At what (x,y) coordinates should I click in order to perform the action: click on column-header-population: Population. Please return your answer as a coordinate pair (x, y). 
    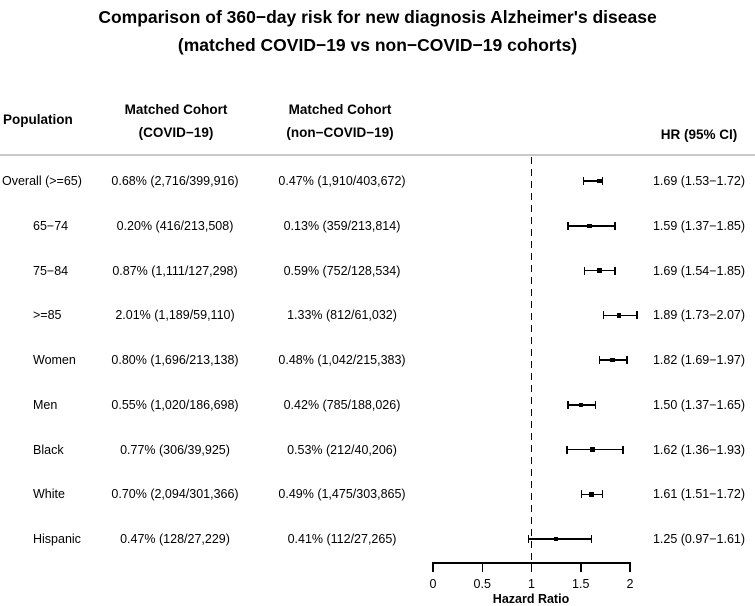
    Looking at the image, I should click on (38, 119).